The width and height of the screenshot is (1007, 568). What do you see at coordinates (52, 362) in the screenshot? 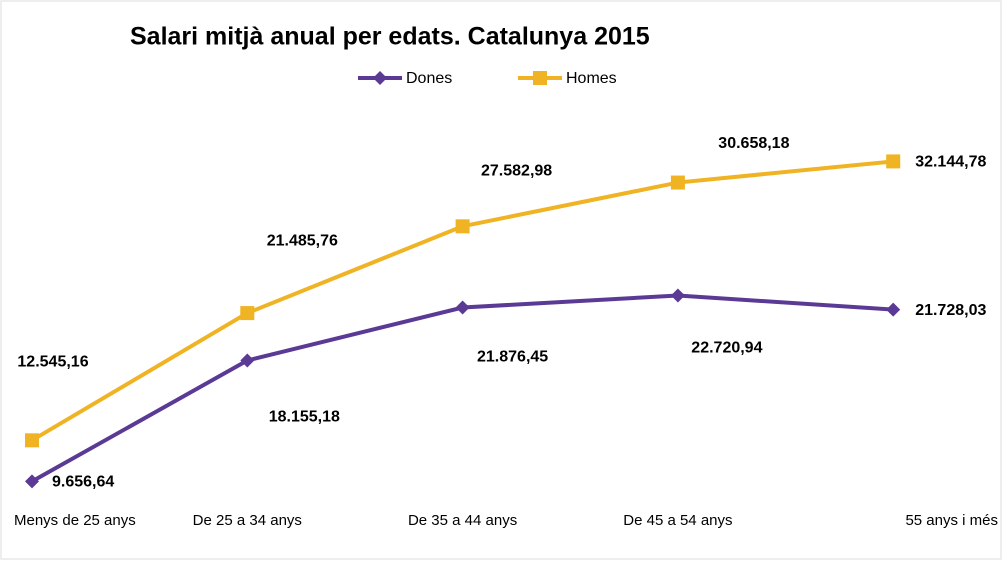
I see `data-label: 12.545,16` at bounding box center [52, 362].